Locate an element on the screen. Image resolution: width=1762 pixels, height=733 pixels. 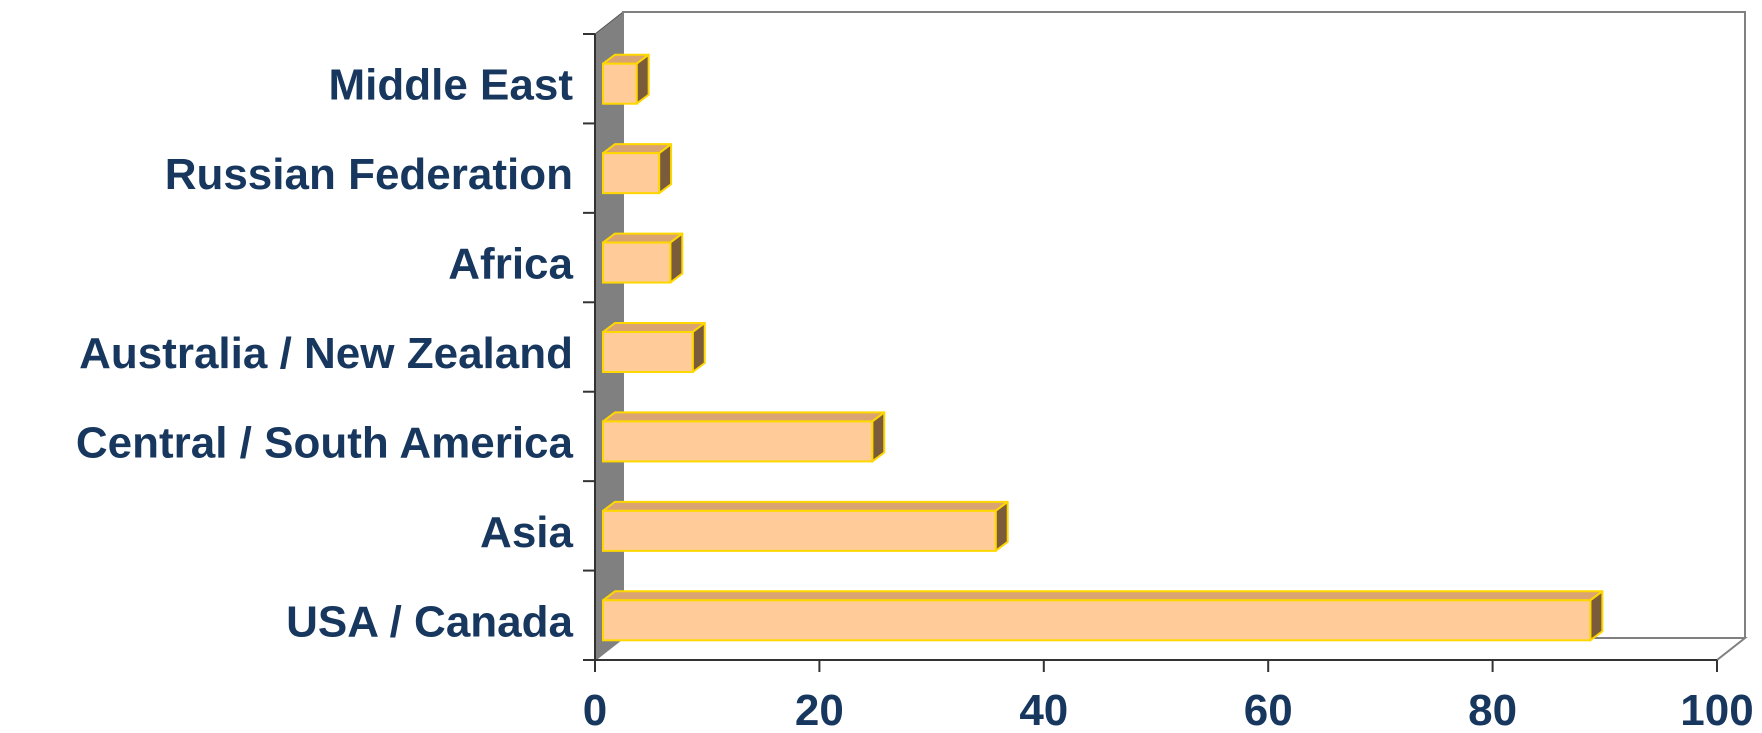
x-tick-label: 20 is located at coordinates (819, 709).